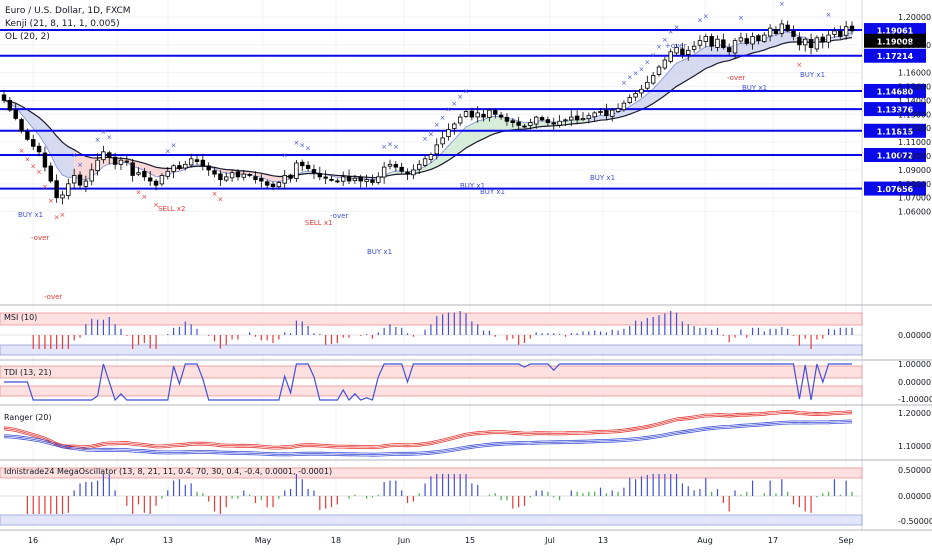  What do you see at coordinates (914, 184) in the screenshot?
I see `price-tick-label: 1.08000` at bounding box center [914, 184].